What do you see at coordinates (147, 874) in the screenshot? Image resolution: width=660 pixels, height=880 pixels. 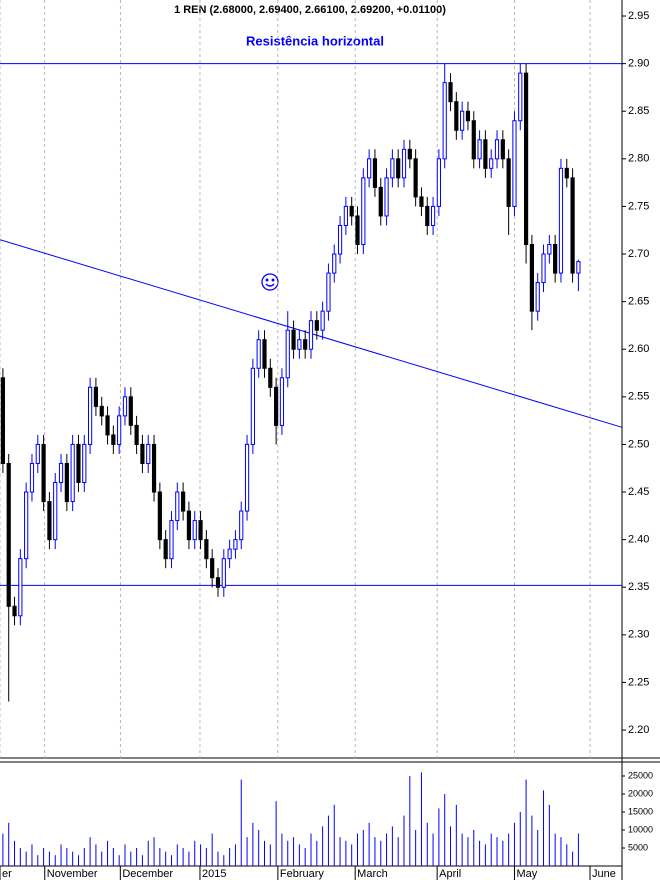 I see `x-tick-label: December` at bounding box center [147, 874].